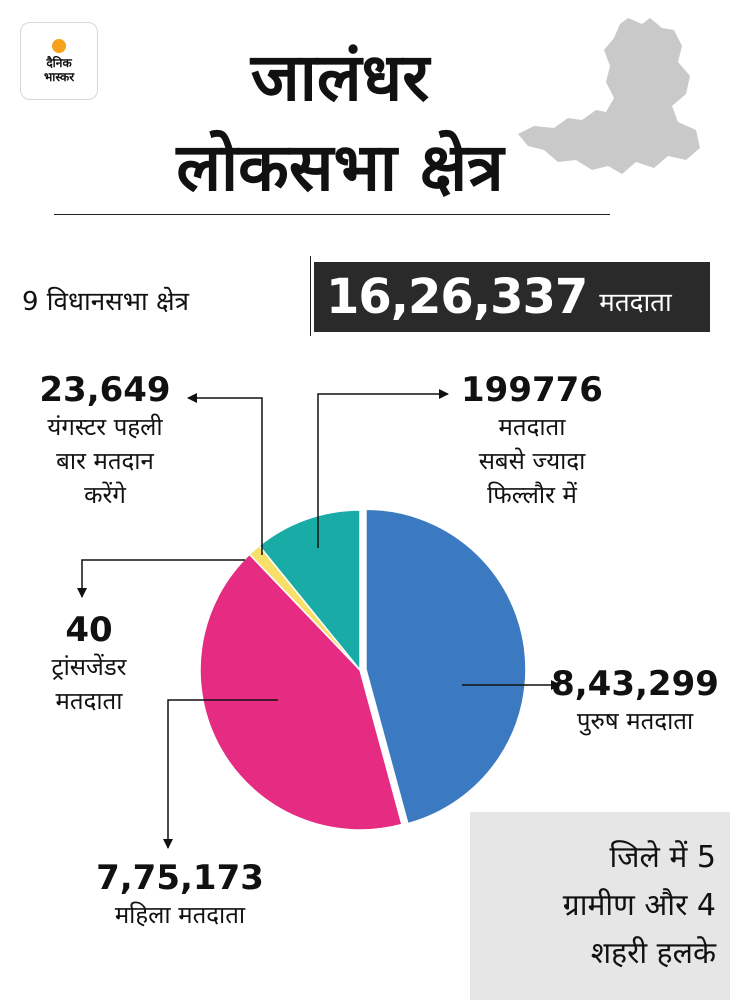 Image resolution: width=730 pixels, height=1000 pixels. Describe the element at coordinates (180, 878) in the screenshot. I see `female-value: 7,75,173` at that location.